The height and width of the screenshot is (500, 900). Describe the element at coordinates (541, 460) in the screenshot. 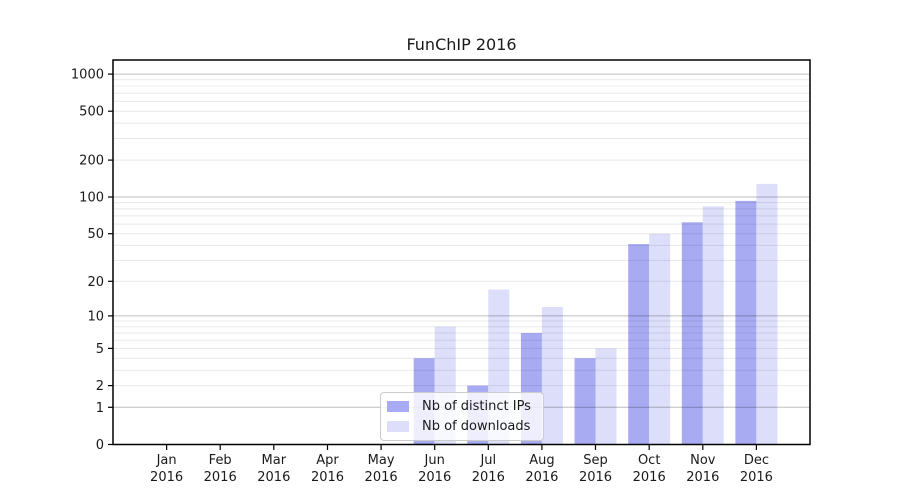

I see `x-tick-label-month: Aug` at that location.